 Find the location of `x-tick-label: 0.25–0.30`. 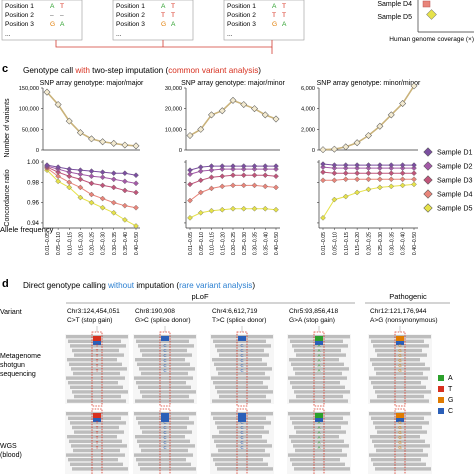

x-tick-label: 0.25–0.30 is located at coordinates (245, 243).